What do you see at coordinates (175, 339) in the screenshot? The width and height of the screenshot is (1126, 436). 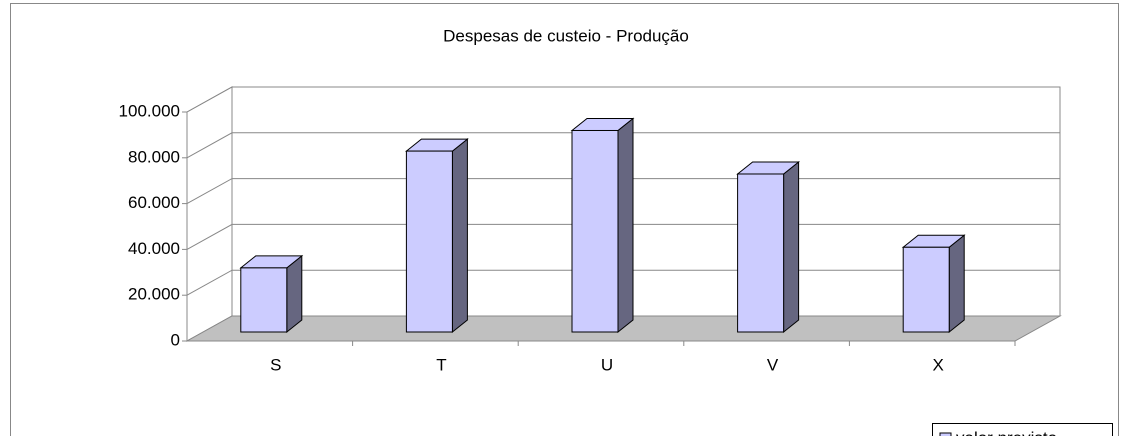 I see `y-tick-label: 0` at bounding box center [175, 339].